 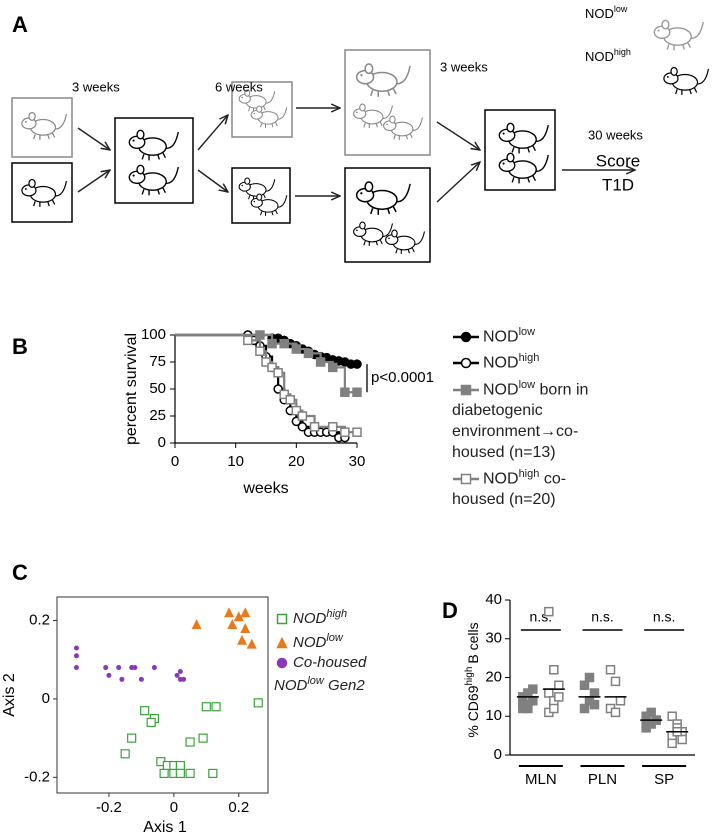 What do you see at coordinates (493, 638) in the screenshot?
I see `y-tick-label: 30` at bounding box center [493, 638].